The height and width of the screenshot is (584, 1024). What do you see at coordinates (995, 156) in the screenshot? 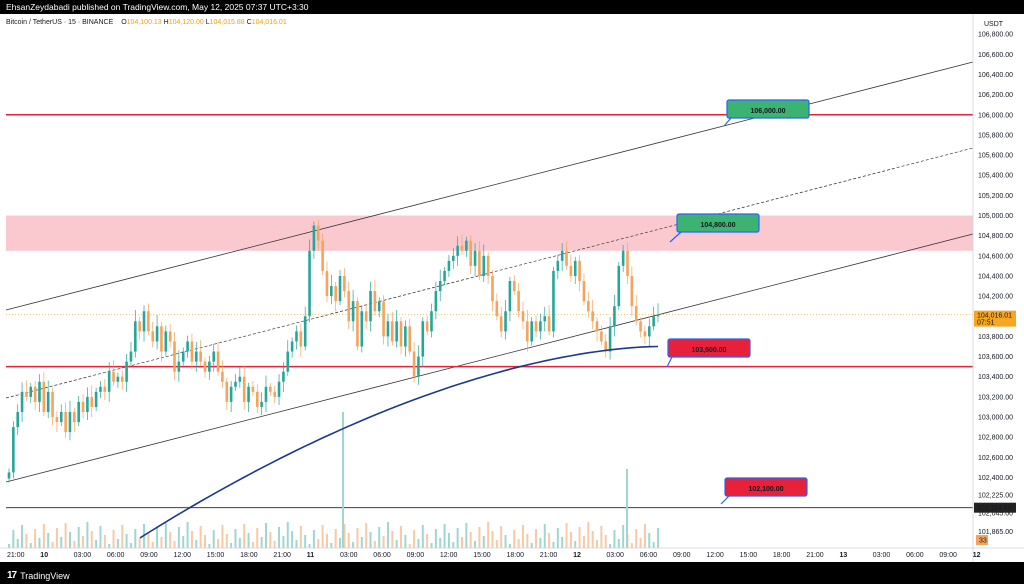
I see `price-tick-label: 105,600.00` at bounding box center [995, 156].